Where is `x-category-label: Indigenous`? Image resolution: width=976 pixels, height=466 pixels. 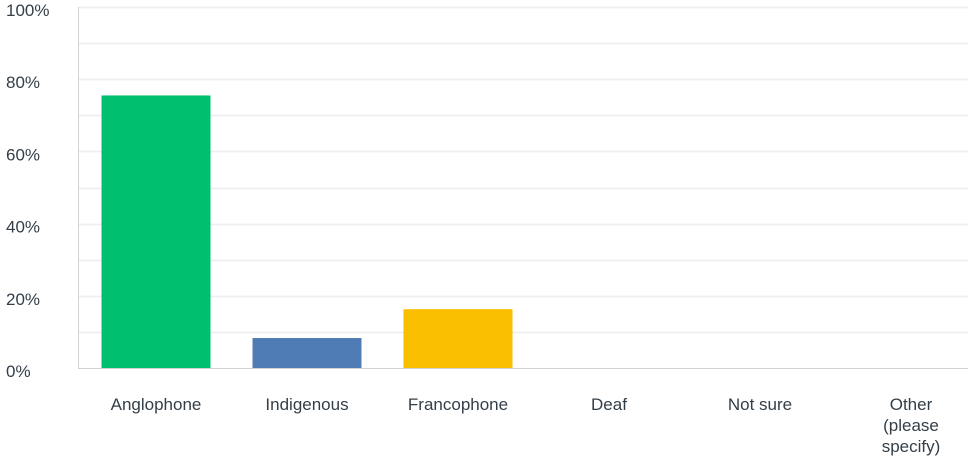 x-category-label: Indigenous is located at coordinates (306, 404).